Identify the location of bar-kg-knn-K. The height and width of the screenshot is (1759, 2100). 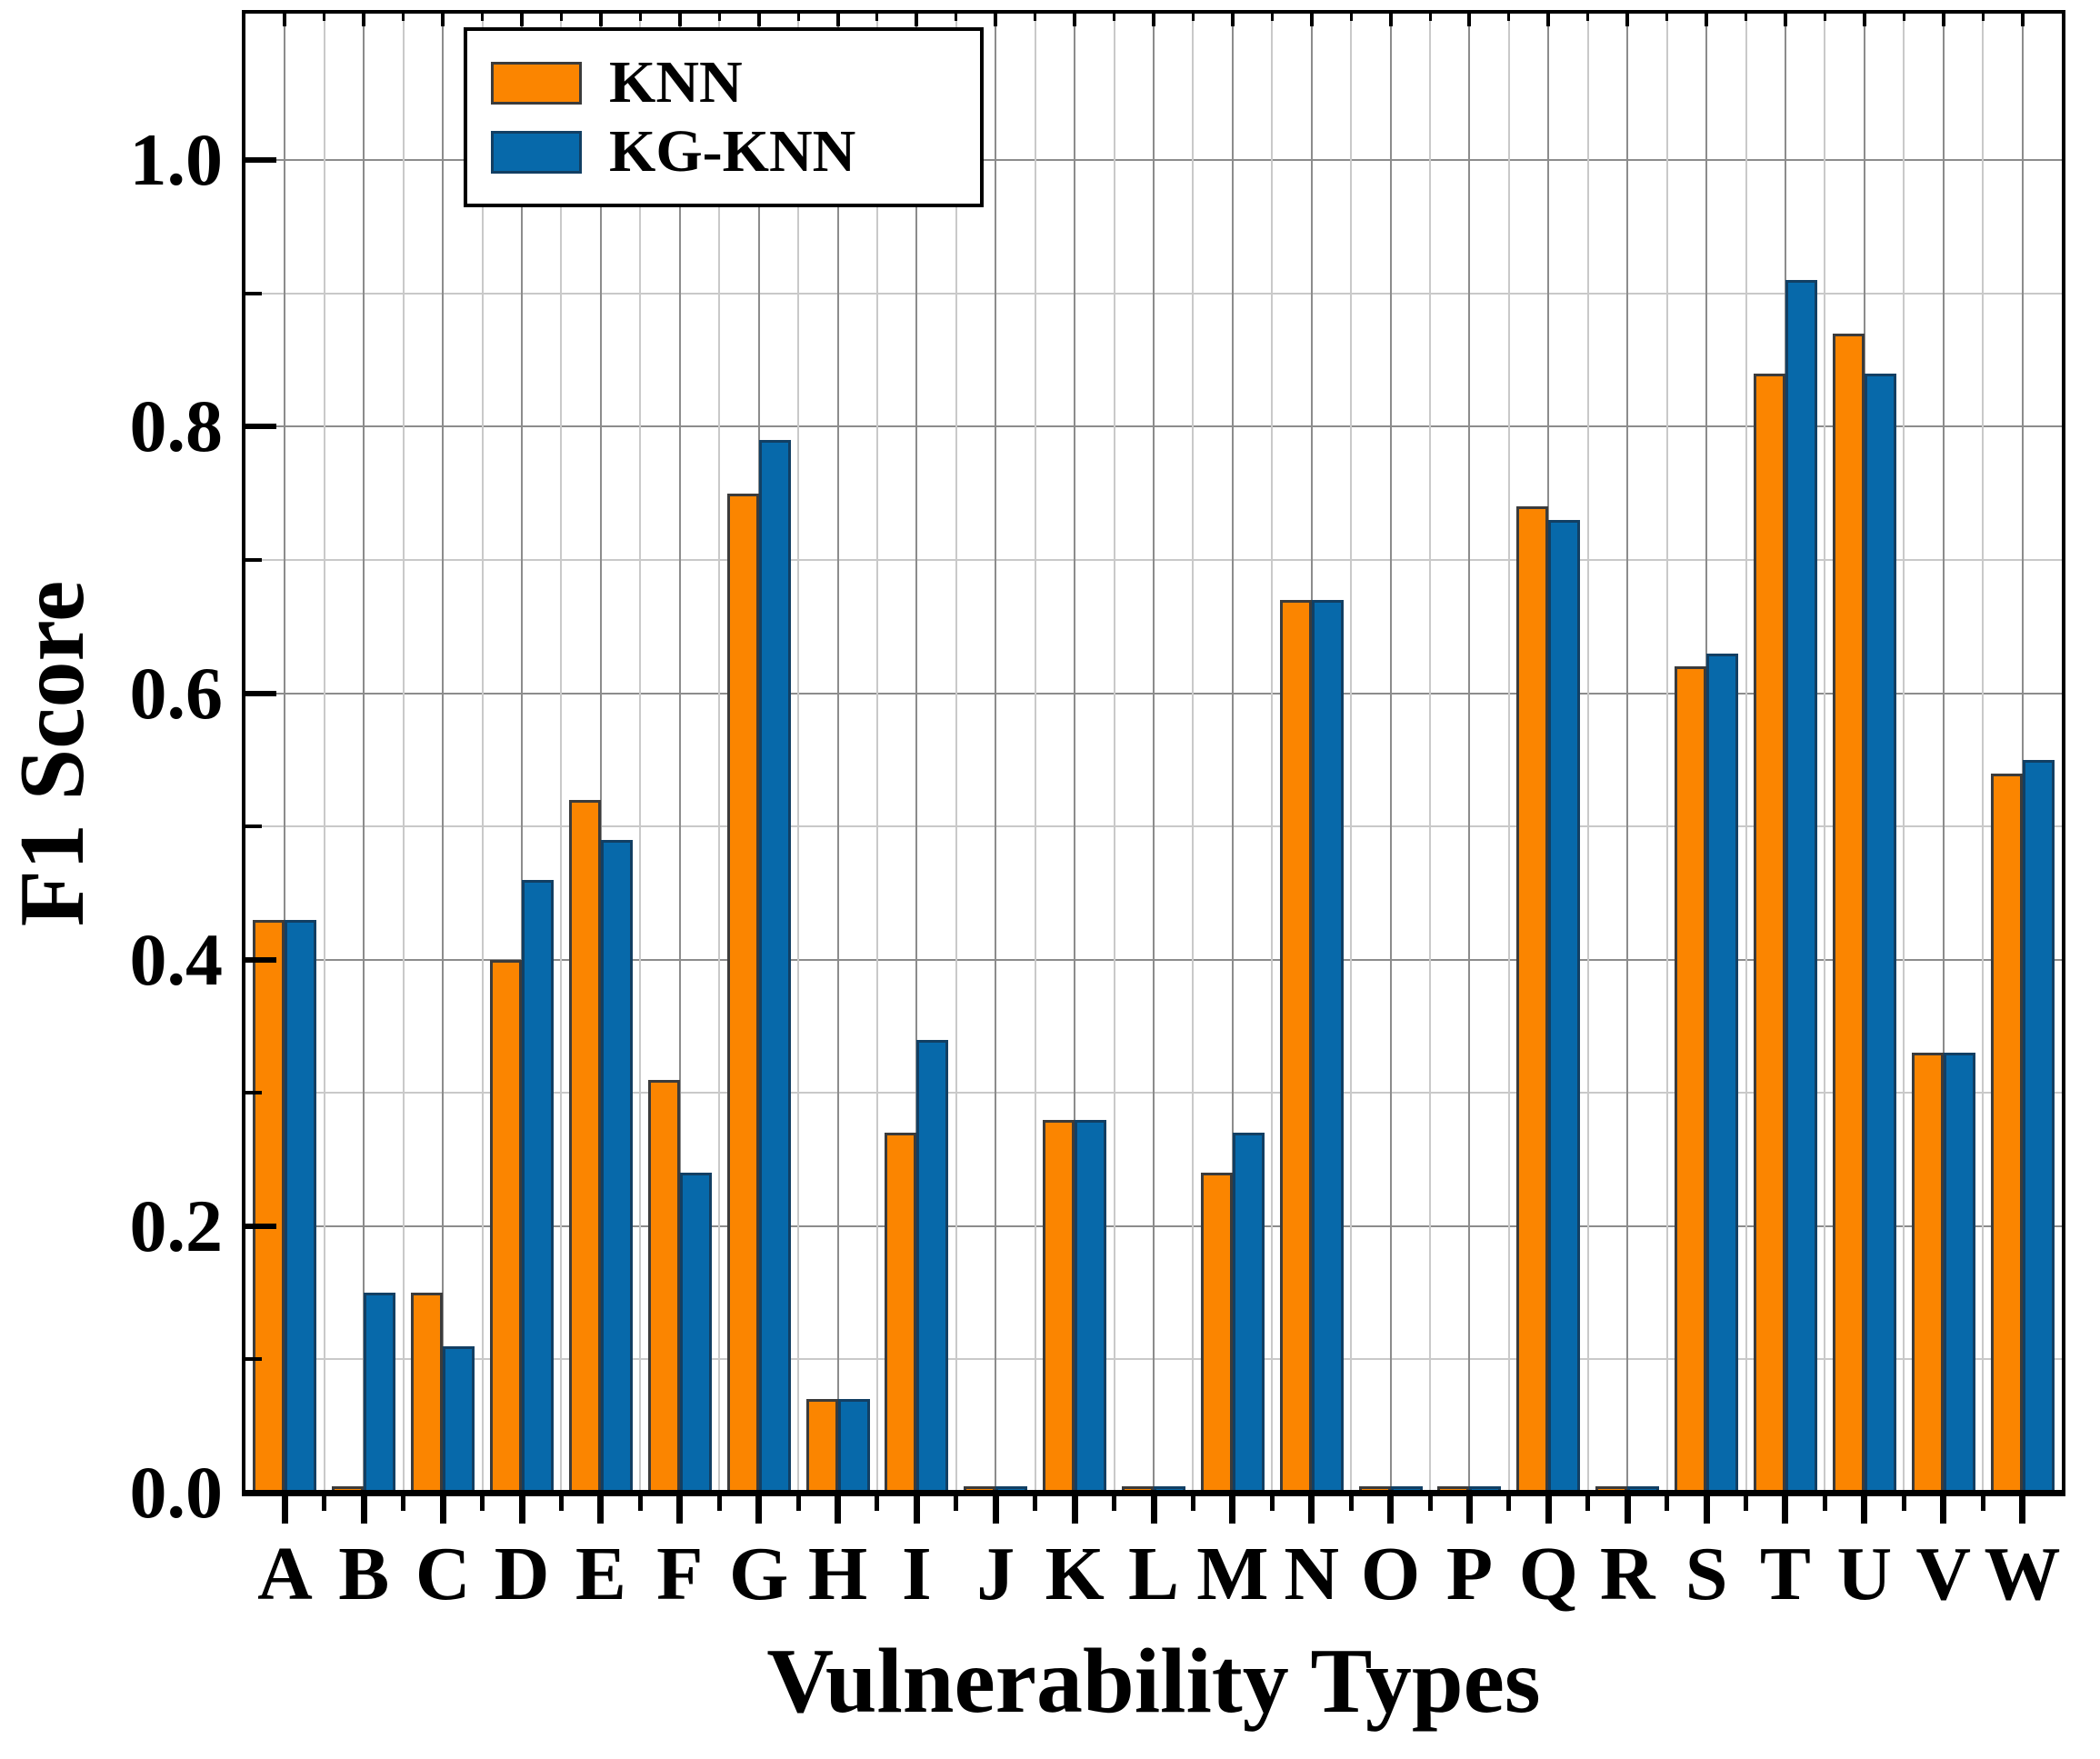
(1091, 1306).